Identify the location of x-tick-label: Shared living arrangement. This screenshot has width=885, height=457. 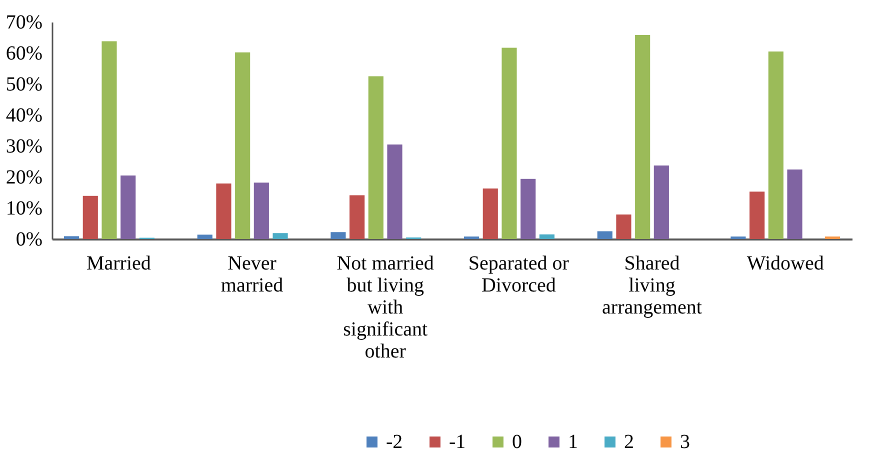
(652, 285).